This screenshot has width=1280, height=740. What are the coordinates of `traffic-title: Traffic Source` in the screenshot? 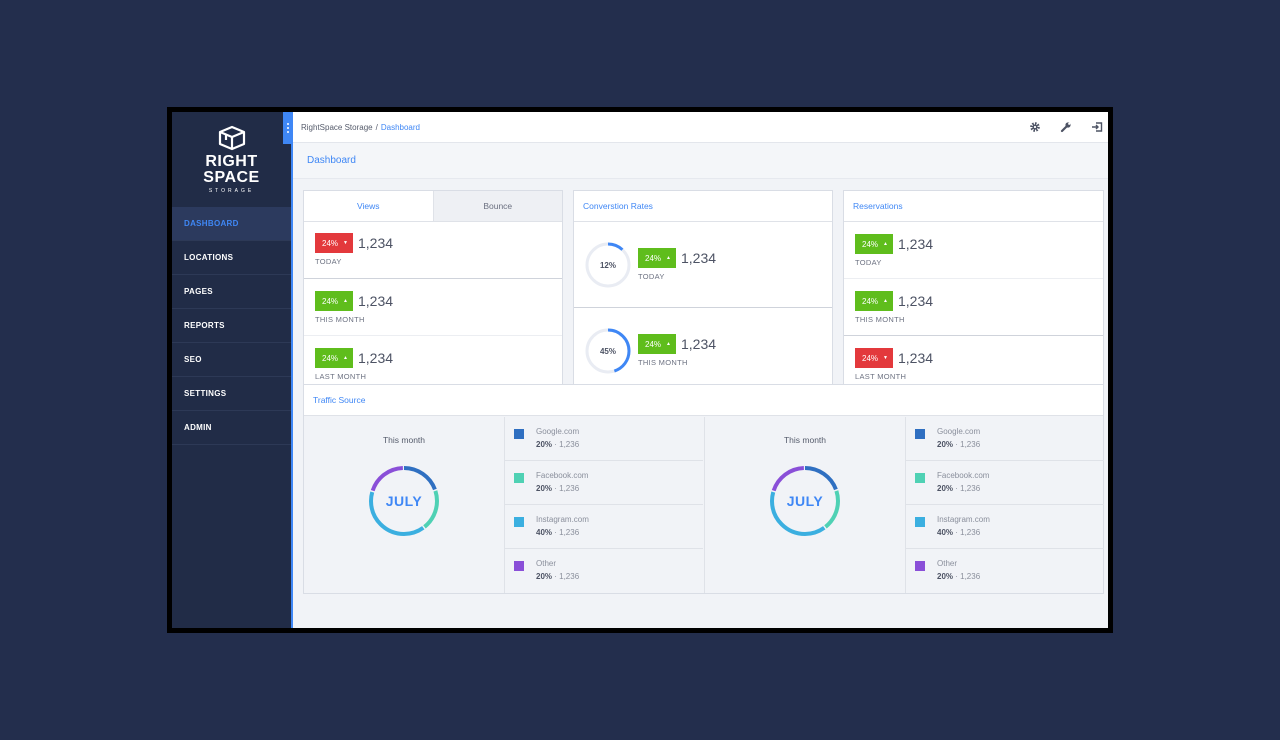 It's located at (703, 400).